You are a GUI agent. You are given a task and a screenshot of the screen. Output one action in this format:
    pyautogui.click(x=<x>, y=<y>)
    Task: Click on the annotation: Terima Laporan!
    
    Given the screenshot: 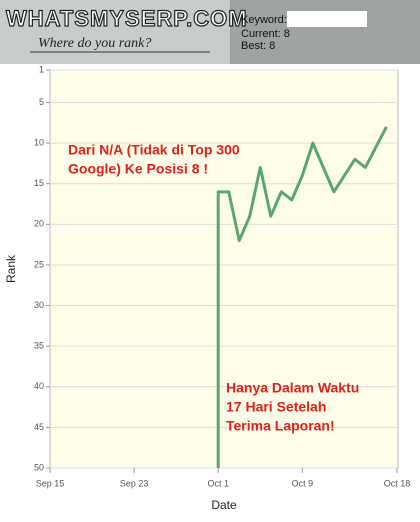 What is the action you would take?
    pyautogui.click(x=280, y=426)
    